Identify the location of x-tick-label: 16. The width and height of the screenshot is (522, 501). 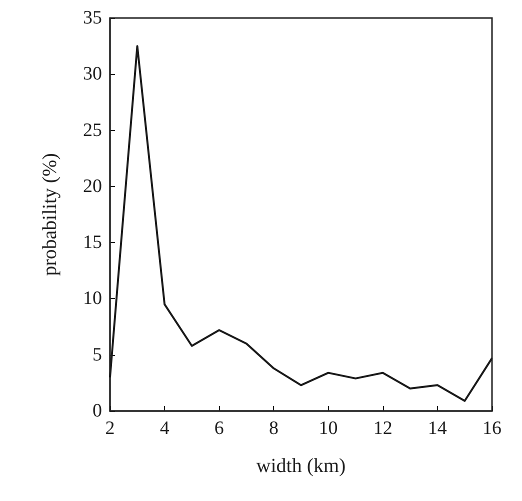
(492, 428).